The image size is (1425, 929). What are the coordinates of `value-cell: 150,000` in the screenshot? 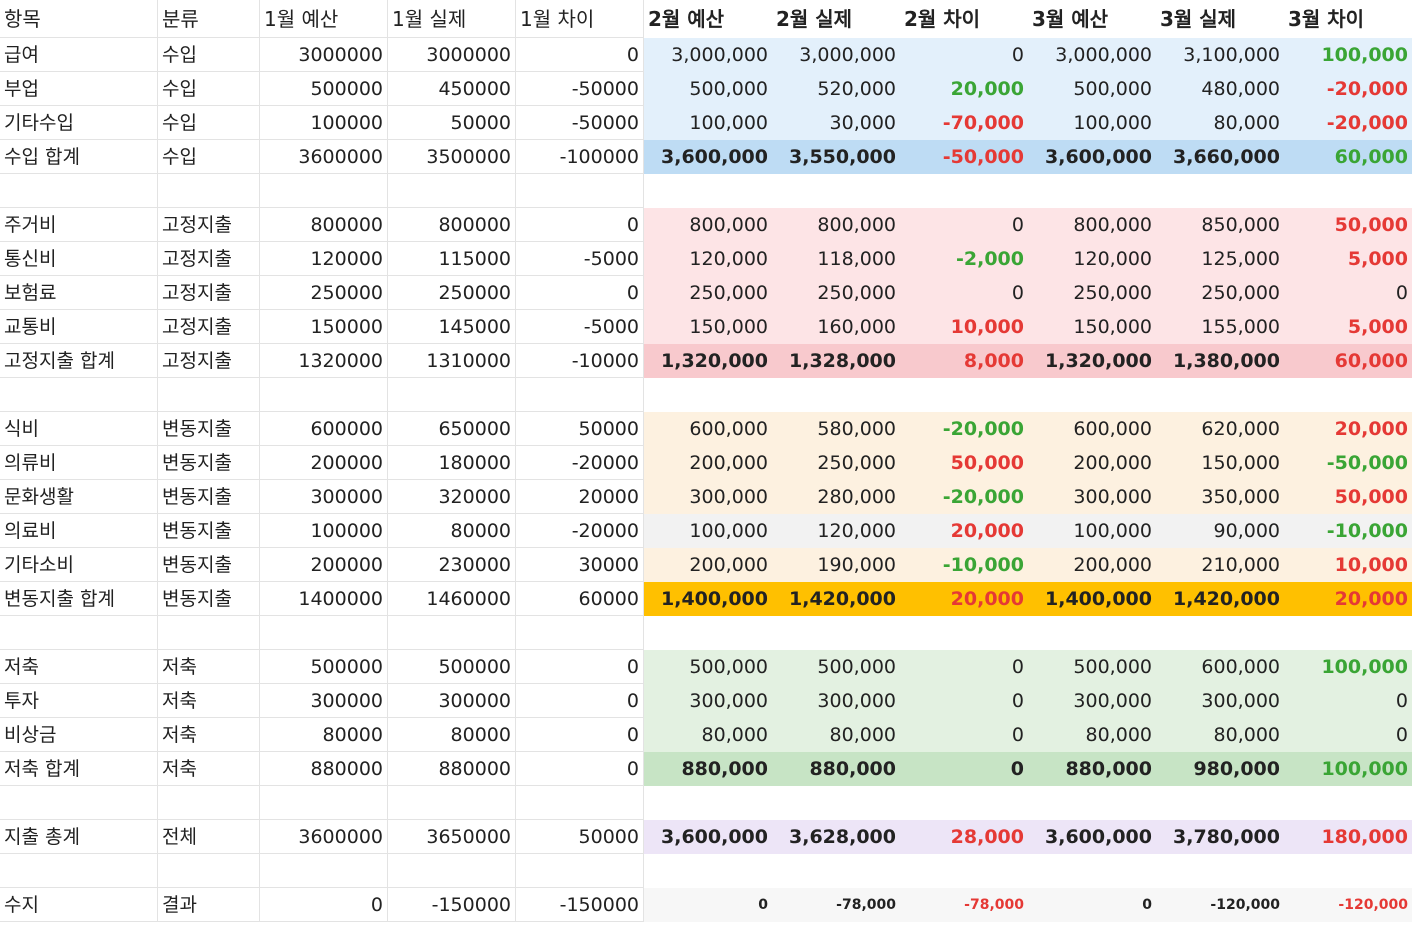 It's located at (1092, 327).